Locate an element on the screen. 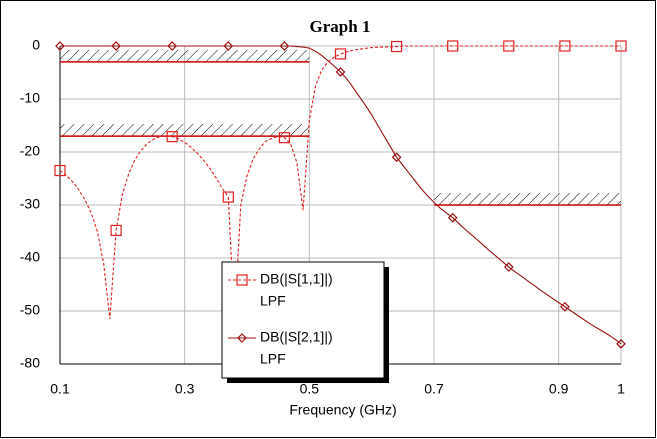 The height and width of the screenshot is (439, 657). x-tick-label: 0.5 is located at coordinates (310, 389).